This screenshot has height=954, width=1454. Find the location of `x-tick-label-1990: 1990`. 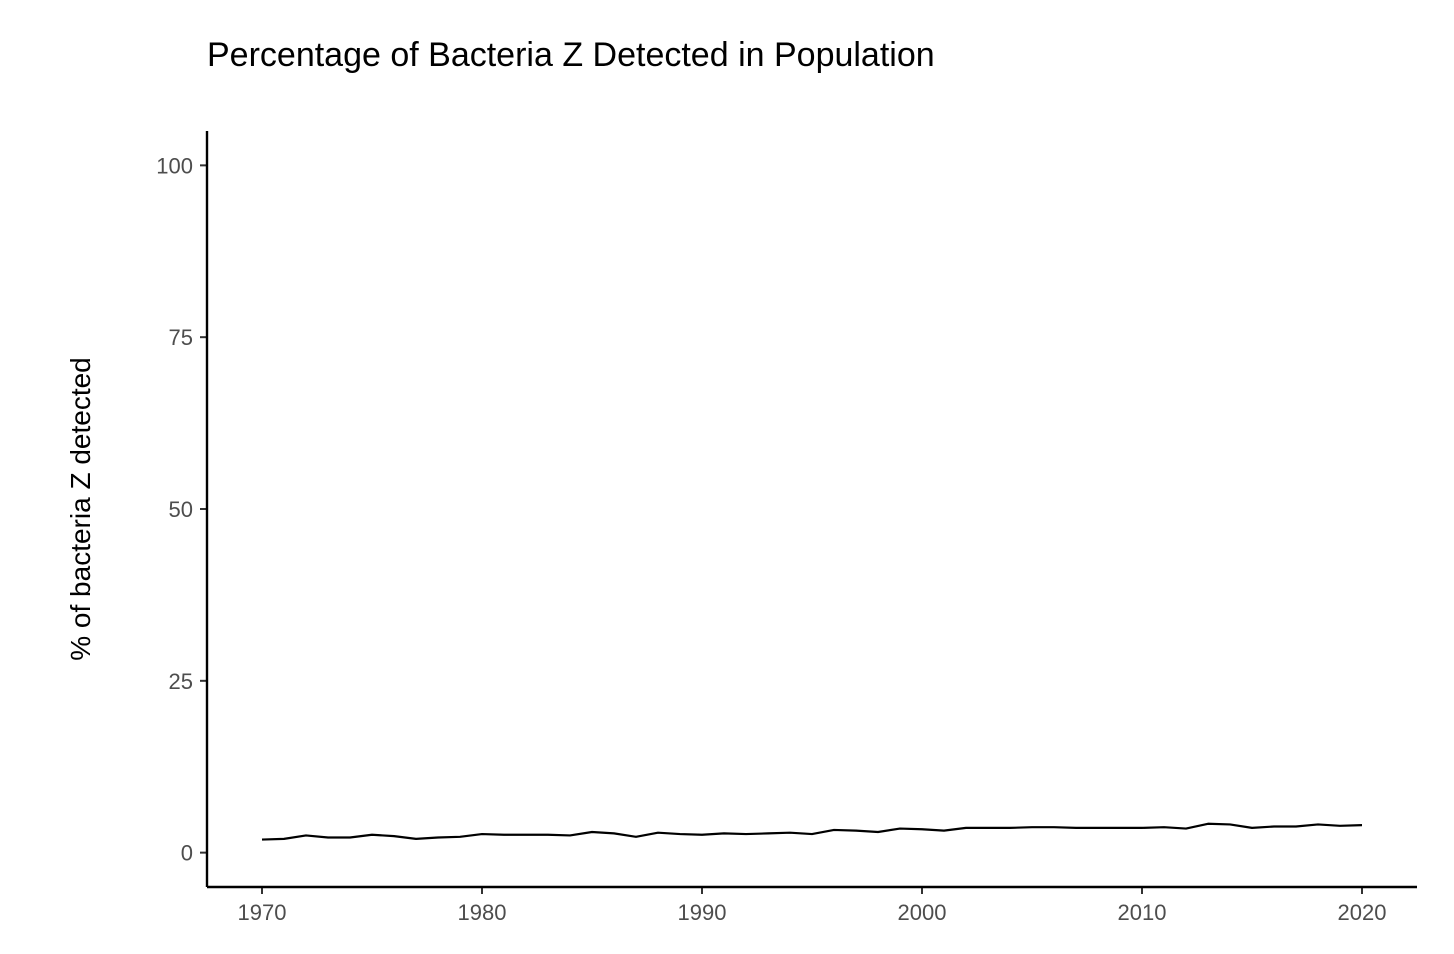

x-tick-label-1990: 1990 is located at coordinates (702, 912).